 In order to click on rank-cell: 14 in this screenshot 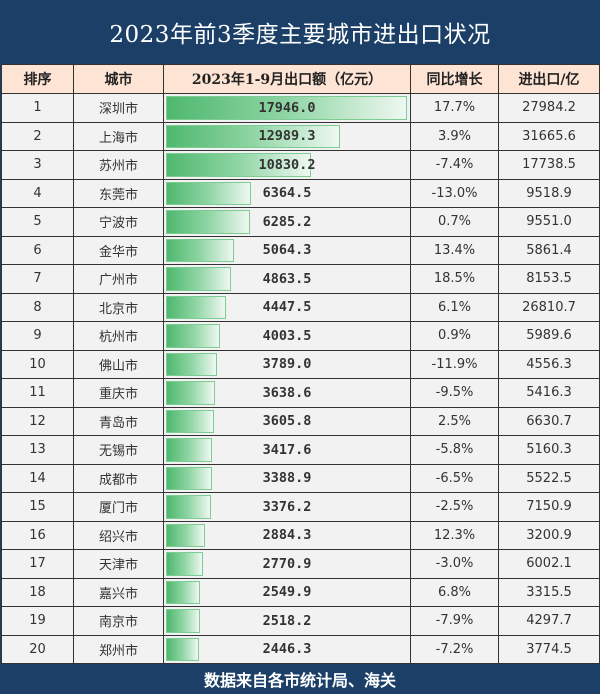, I will do `click(37, 478)`.